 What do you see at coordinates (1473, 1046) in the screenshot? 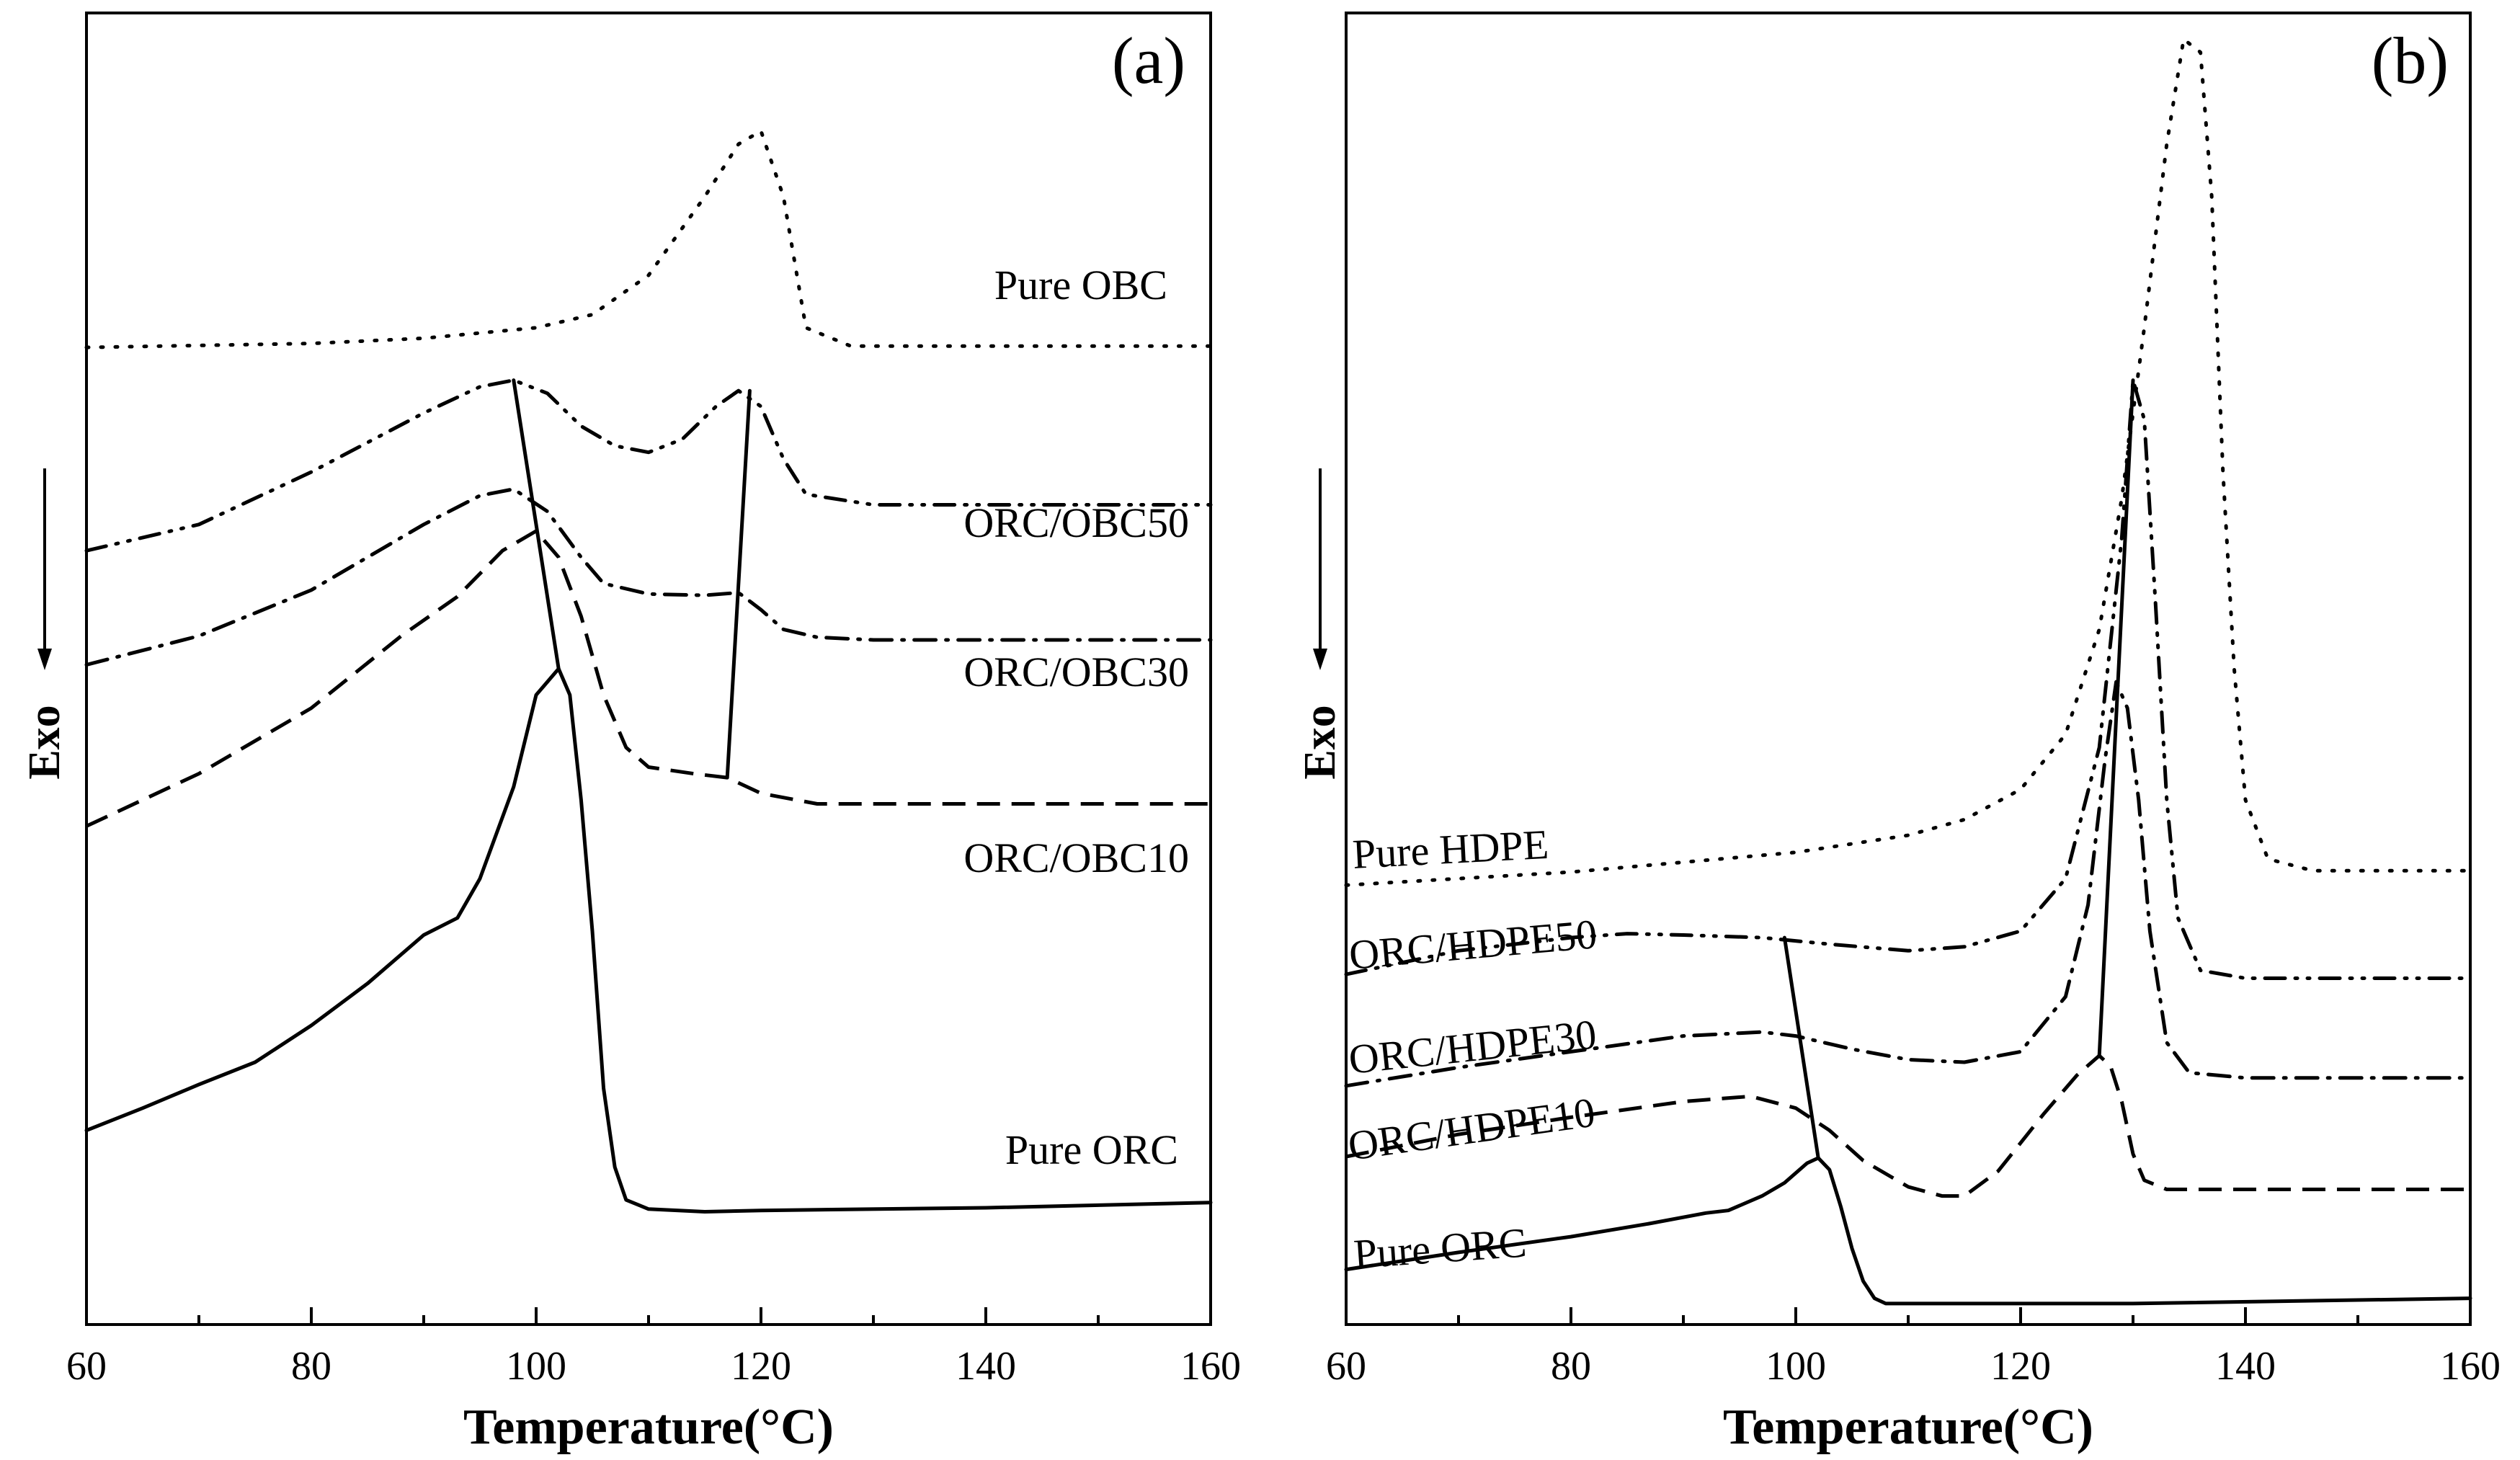
I see `curve-label: ORC/HDPE30` at bounding box center [1473, 1046].